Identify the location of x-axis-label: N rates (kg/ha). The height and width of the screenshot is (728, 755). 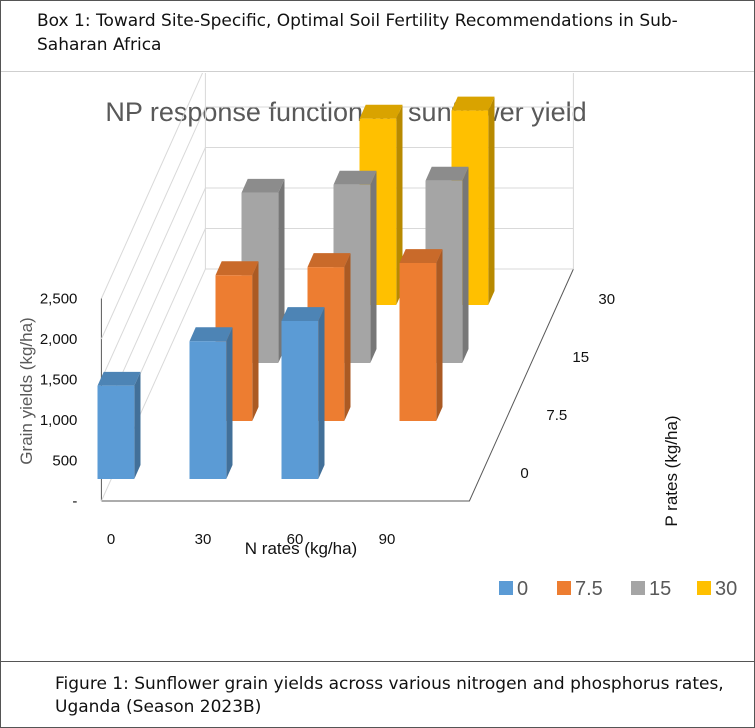
(301, 548).